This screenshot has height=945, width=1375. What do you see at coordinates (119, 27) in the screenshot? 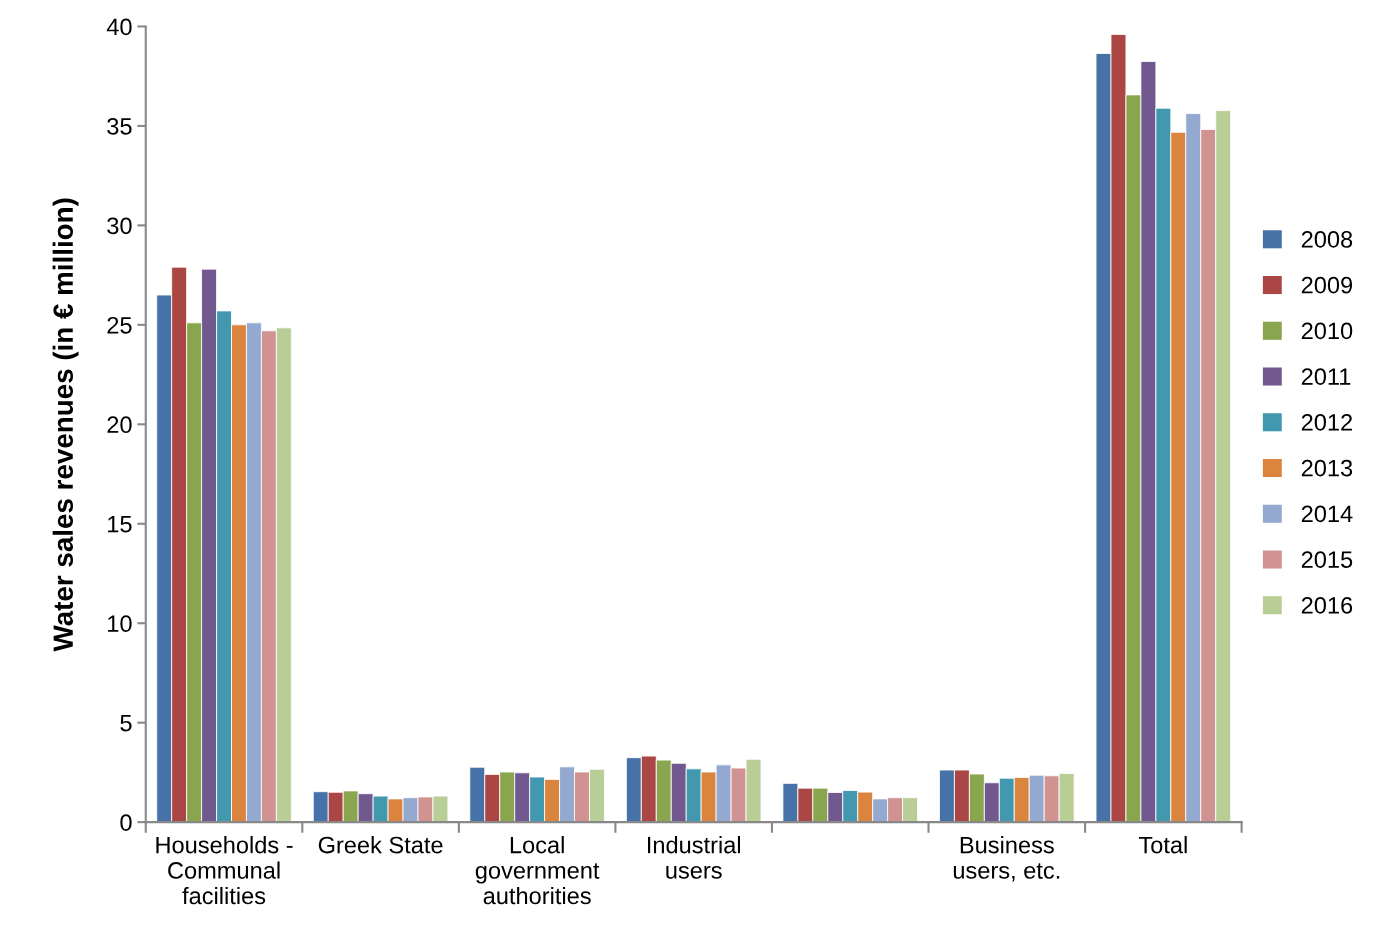
I see `y-tick-label: 40` at bounding box center [119, 27].